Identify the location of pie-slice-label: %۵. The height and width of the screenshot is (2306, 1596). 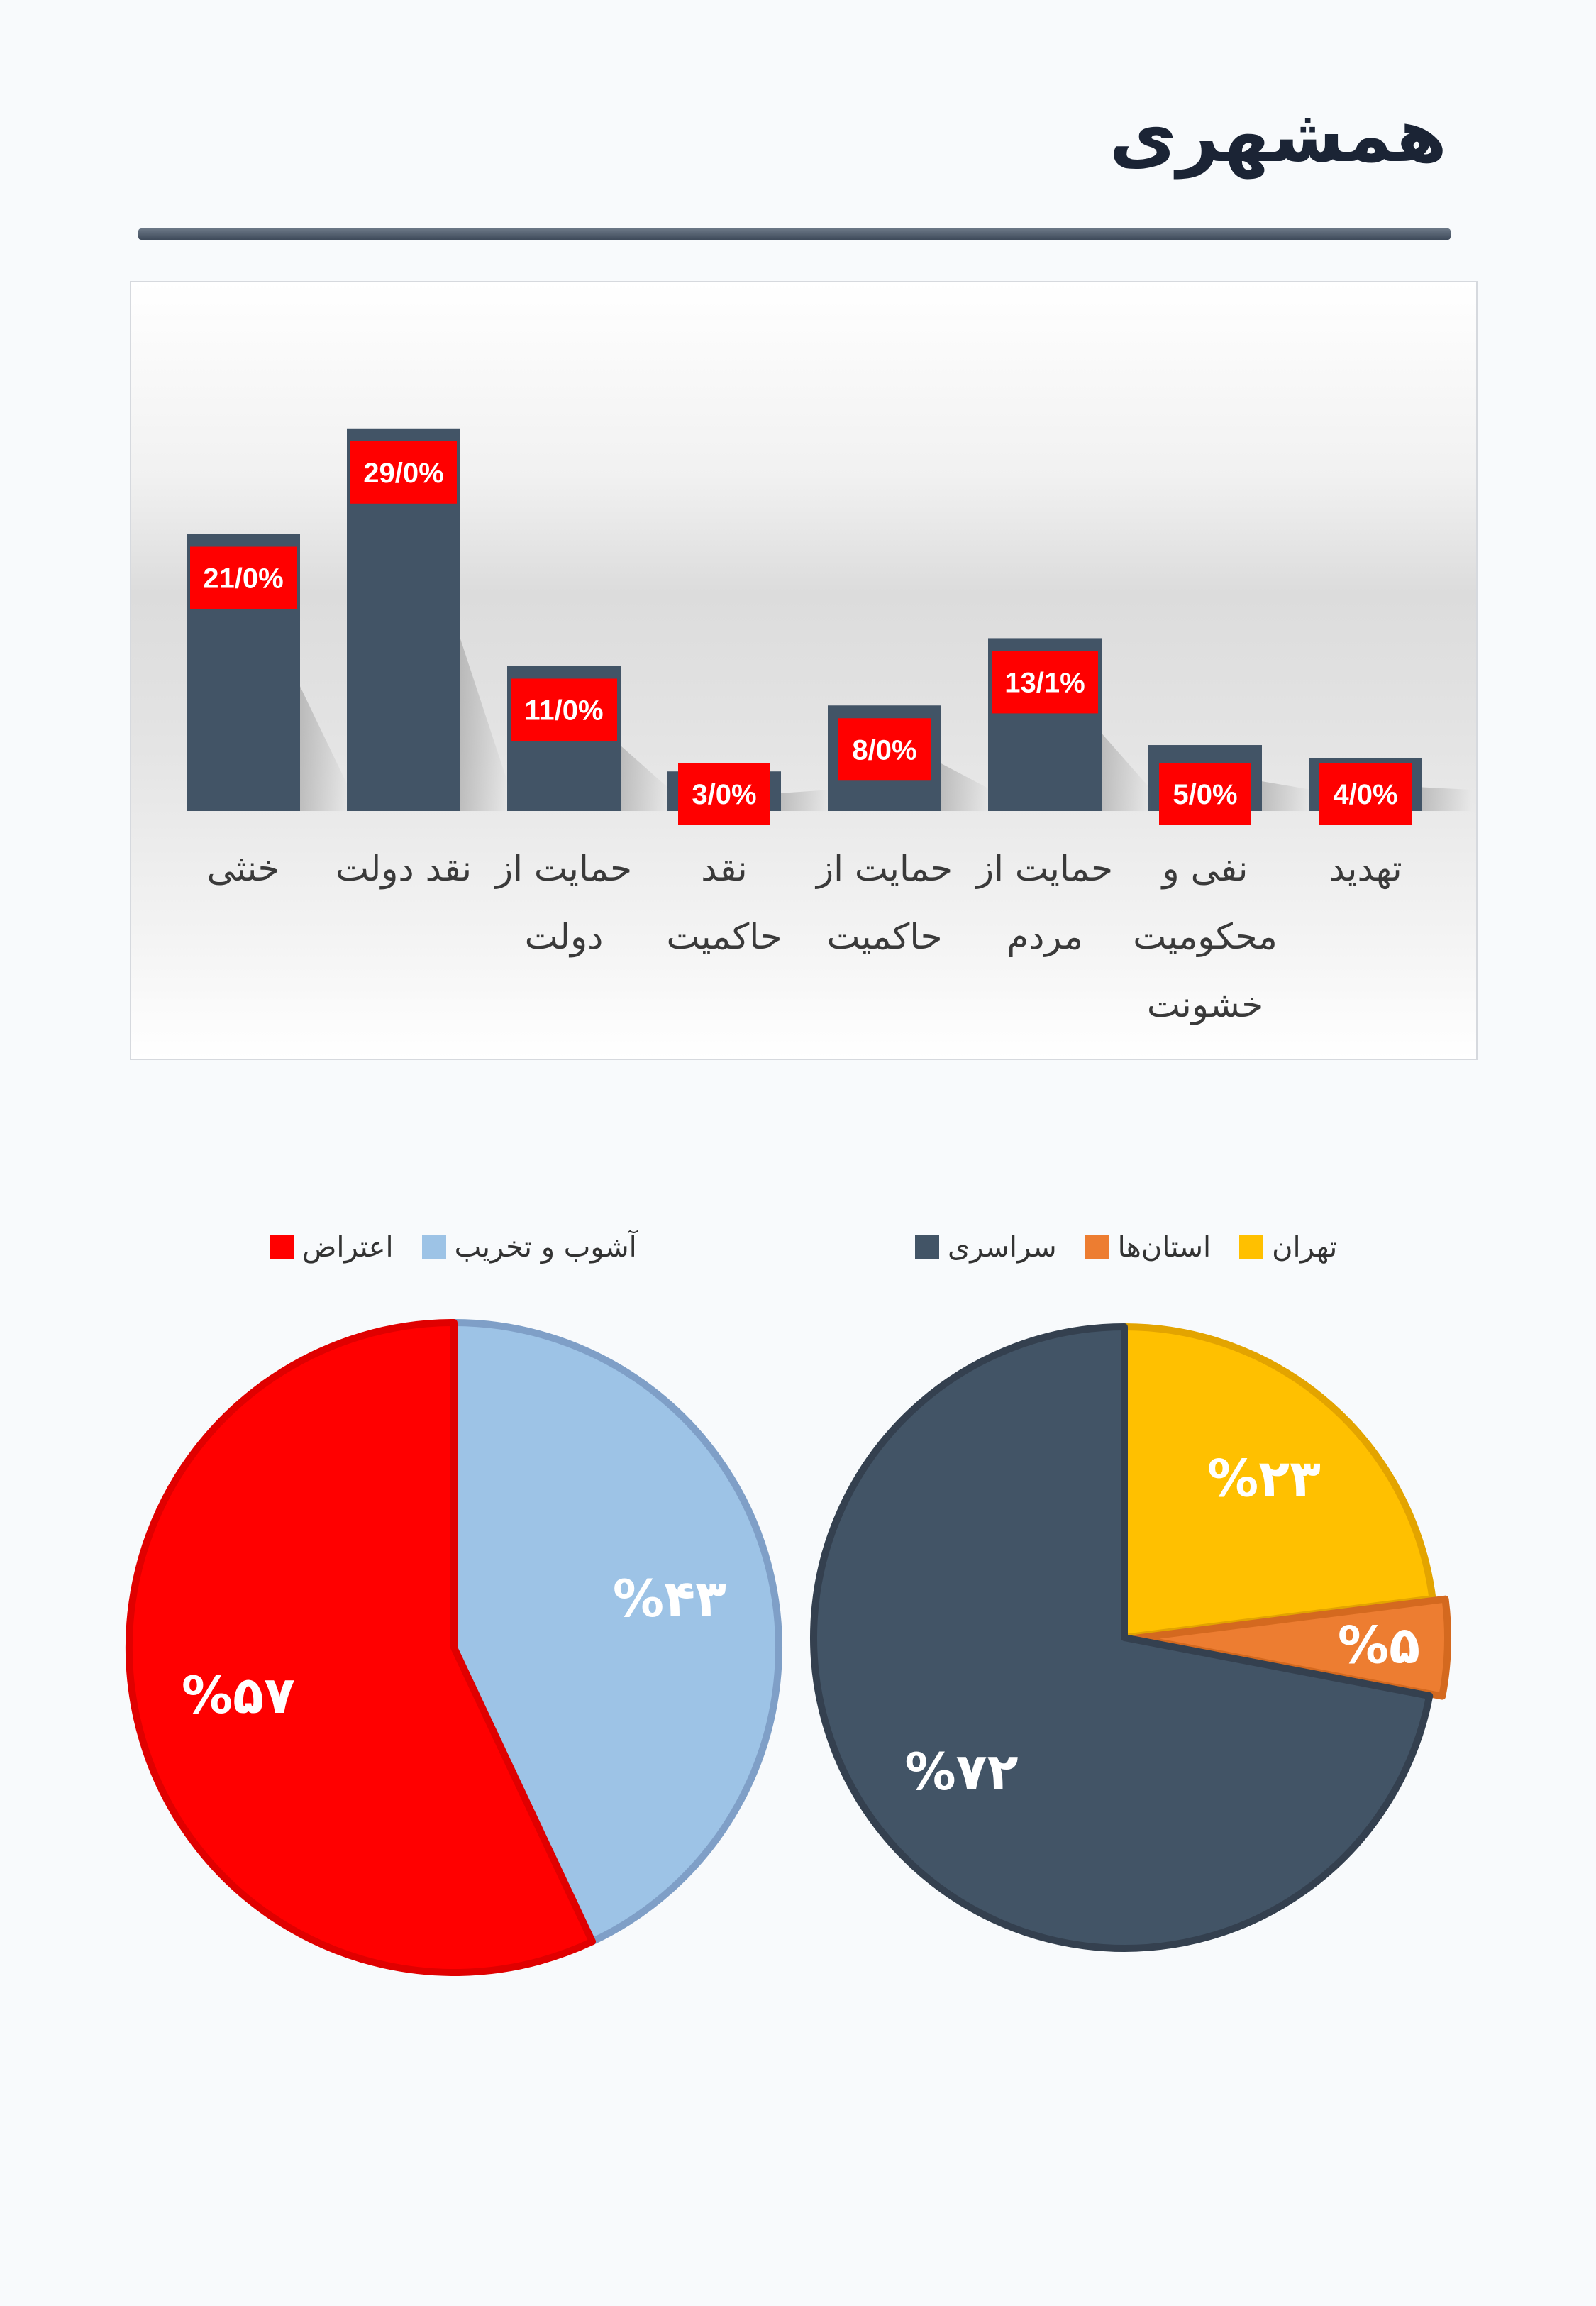
(1379, 1645).